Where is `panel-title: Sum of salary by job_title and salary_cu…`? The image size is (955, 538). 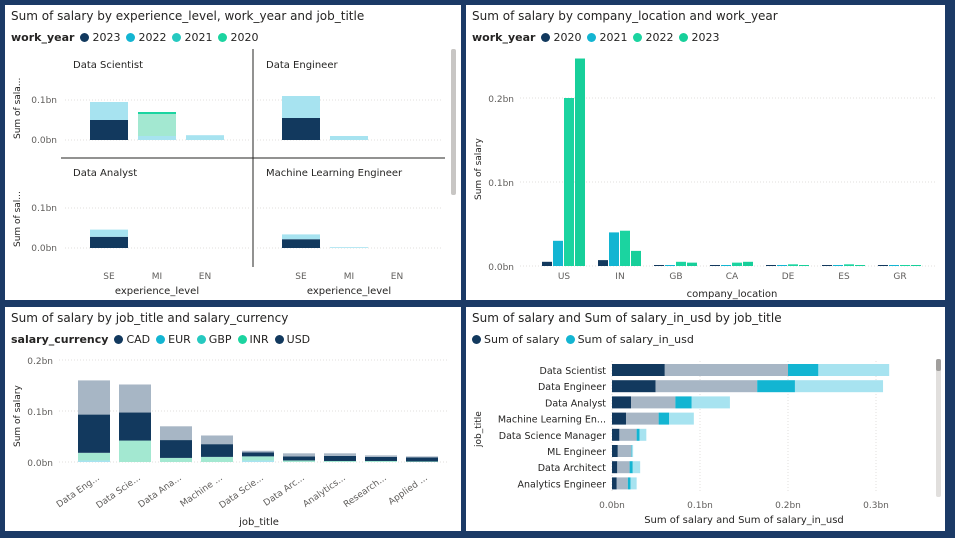
panel-title: Sum of salary by job_title and salary_cu… is located at coordinates (150, 318).